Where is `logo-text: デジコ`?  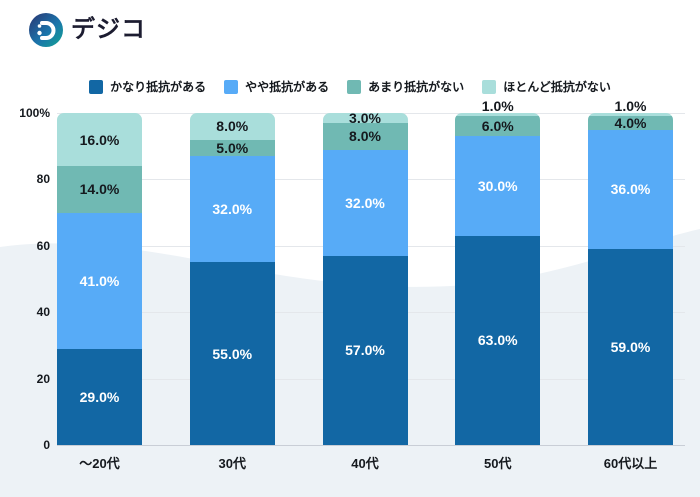
logo-text: デジコ is located at coordinates (108, 29).